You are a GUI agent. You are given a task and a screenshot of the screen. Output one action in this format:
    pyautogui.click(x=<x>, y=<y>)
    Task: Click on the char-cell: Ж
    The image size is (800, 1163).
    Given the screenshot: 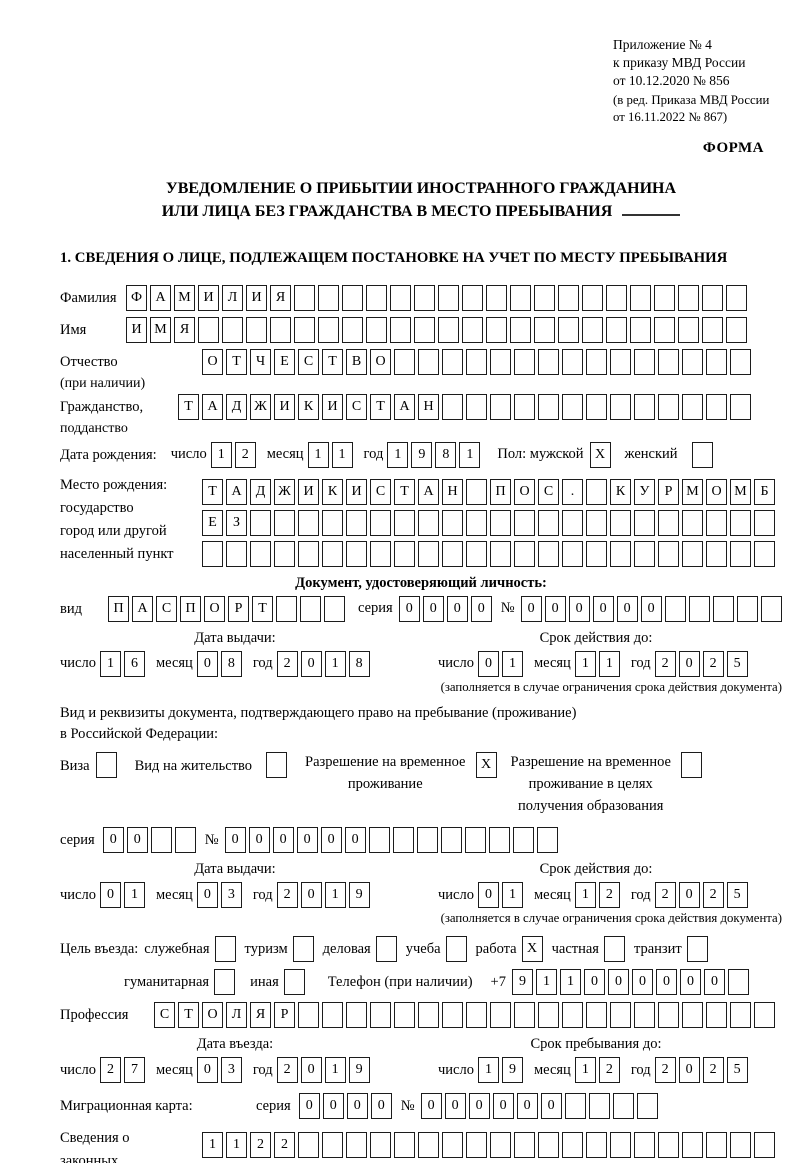 What is the action you would take?
    pyautogui.click(x=284, y=491)
    